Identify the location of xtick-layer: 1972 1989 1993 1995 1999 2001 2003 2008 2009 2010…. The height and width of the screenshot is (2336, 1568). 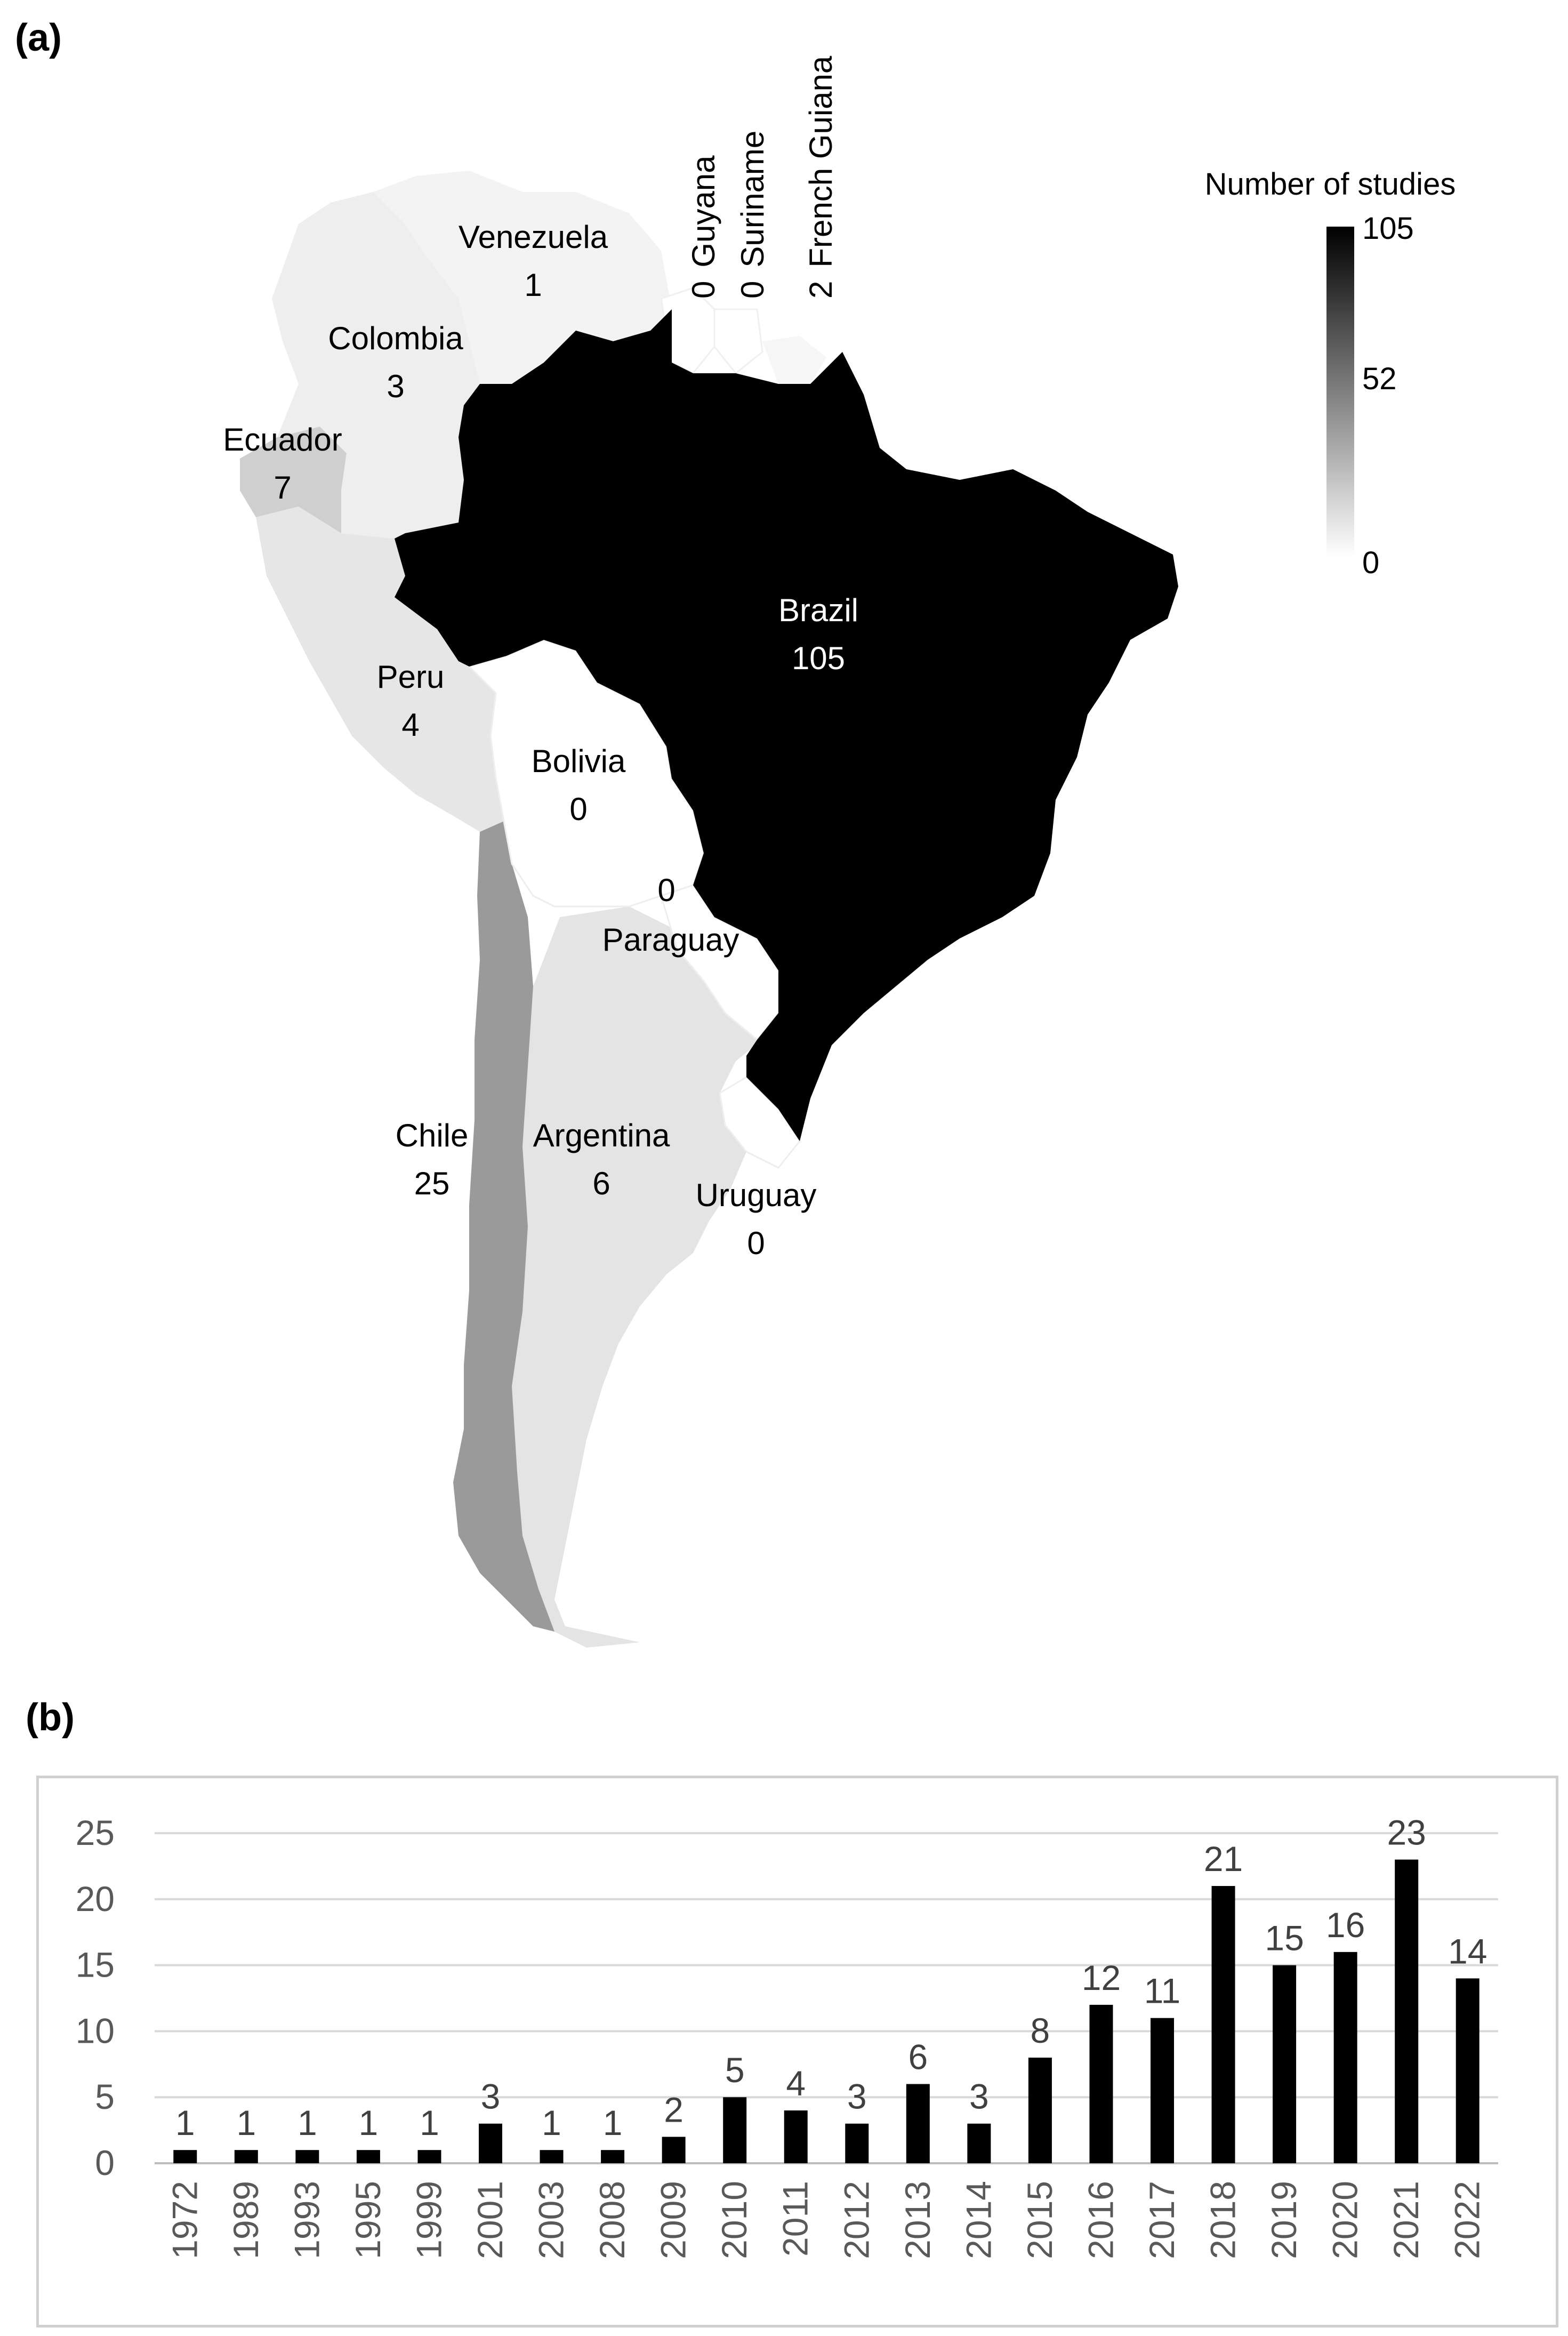
(825, 2220).